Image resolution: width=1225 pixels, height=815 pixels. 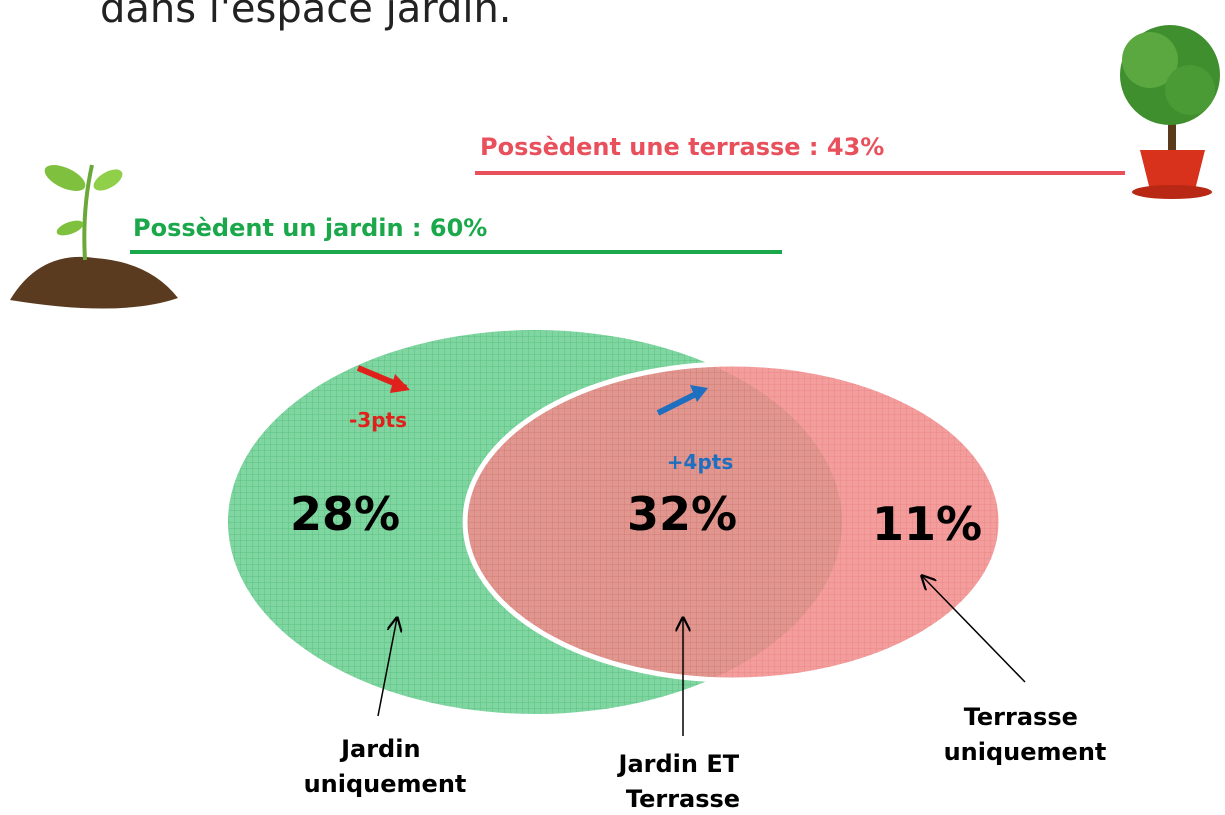 What do you see at coordinates (94, 236) in the screenshot?
I see `sprout-icon` at bounding box center [94, 236].